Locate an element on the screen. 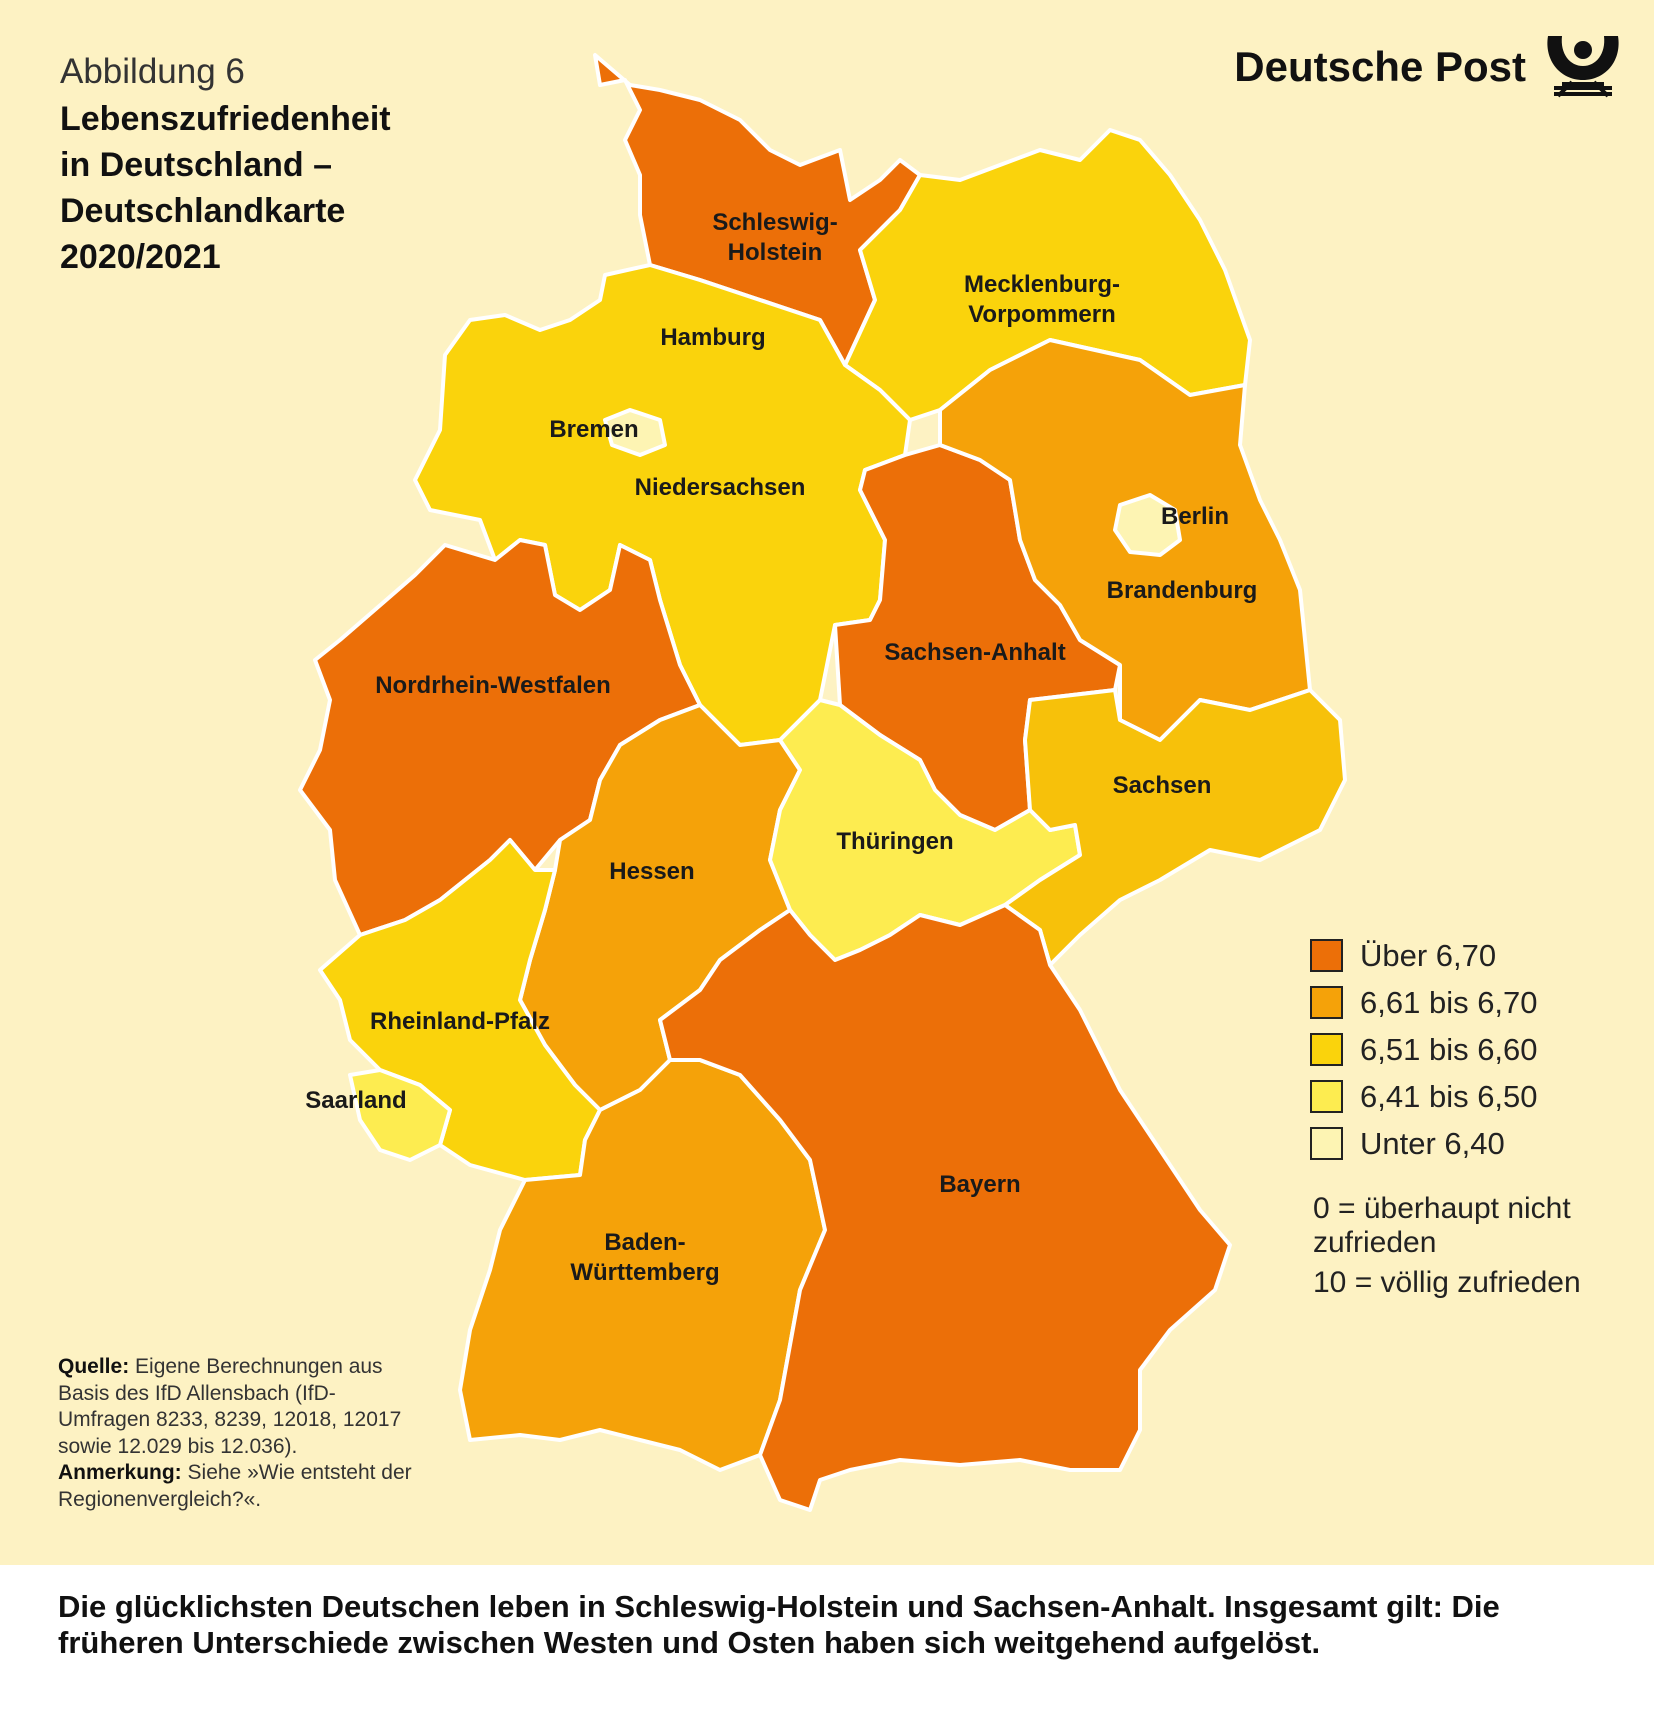  remark-label: Anmerkung: is located at coordinates (120, 1472).